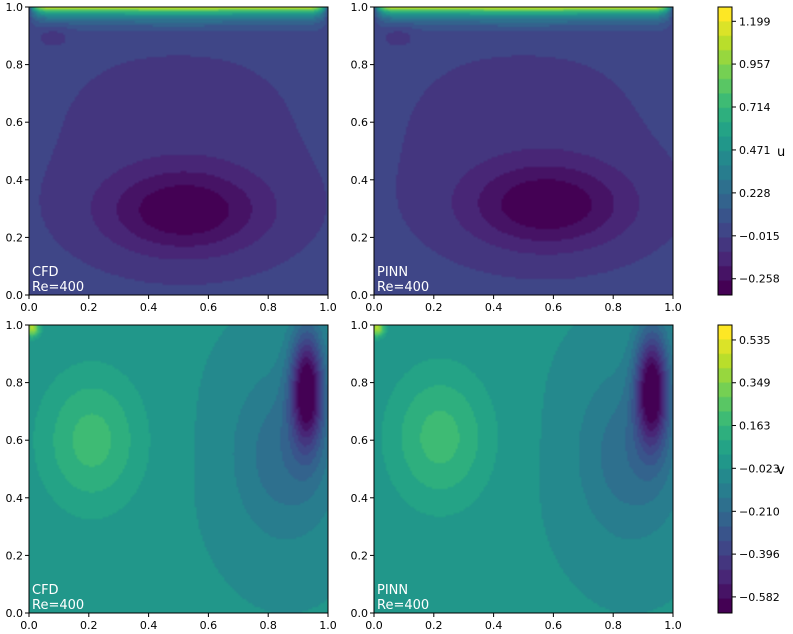 This screenshot has width=793, height=634. What do you see at coordinates (759, 236) in the screenshot?
I see `colorbar-tick-label: −0.015` at bounding box center [759, 236].